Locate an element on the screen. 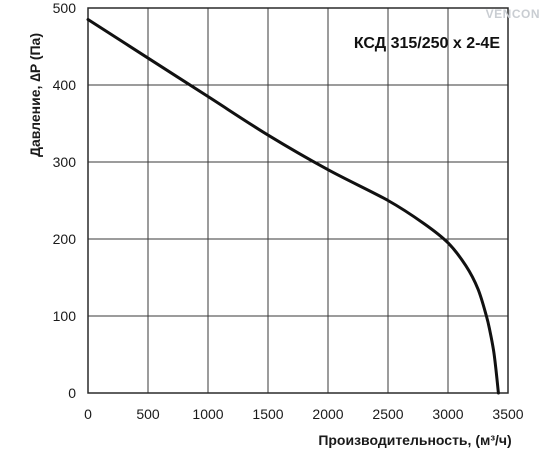 The width and height of the screenshot is (550, 450). y-tick-label: 400 is located at coordinates (65, 85).